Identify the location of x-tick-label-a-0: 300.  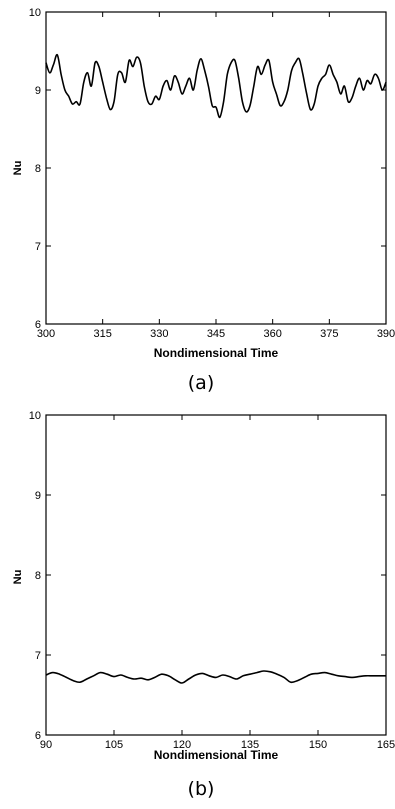
(46, 334).